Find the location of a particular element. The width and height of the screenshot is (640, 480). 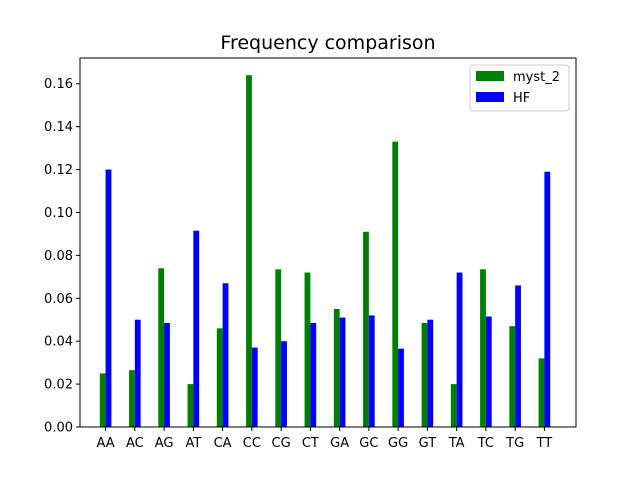

bar-HF-GC is located at coordinates (371, 371).